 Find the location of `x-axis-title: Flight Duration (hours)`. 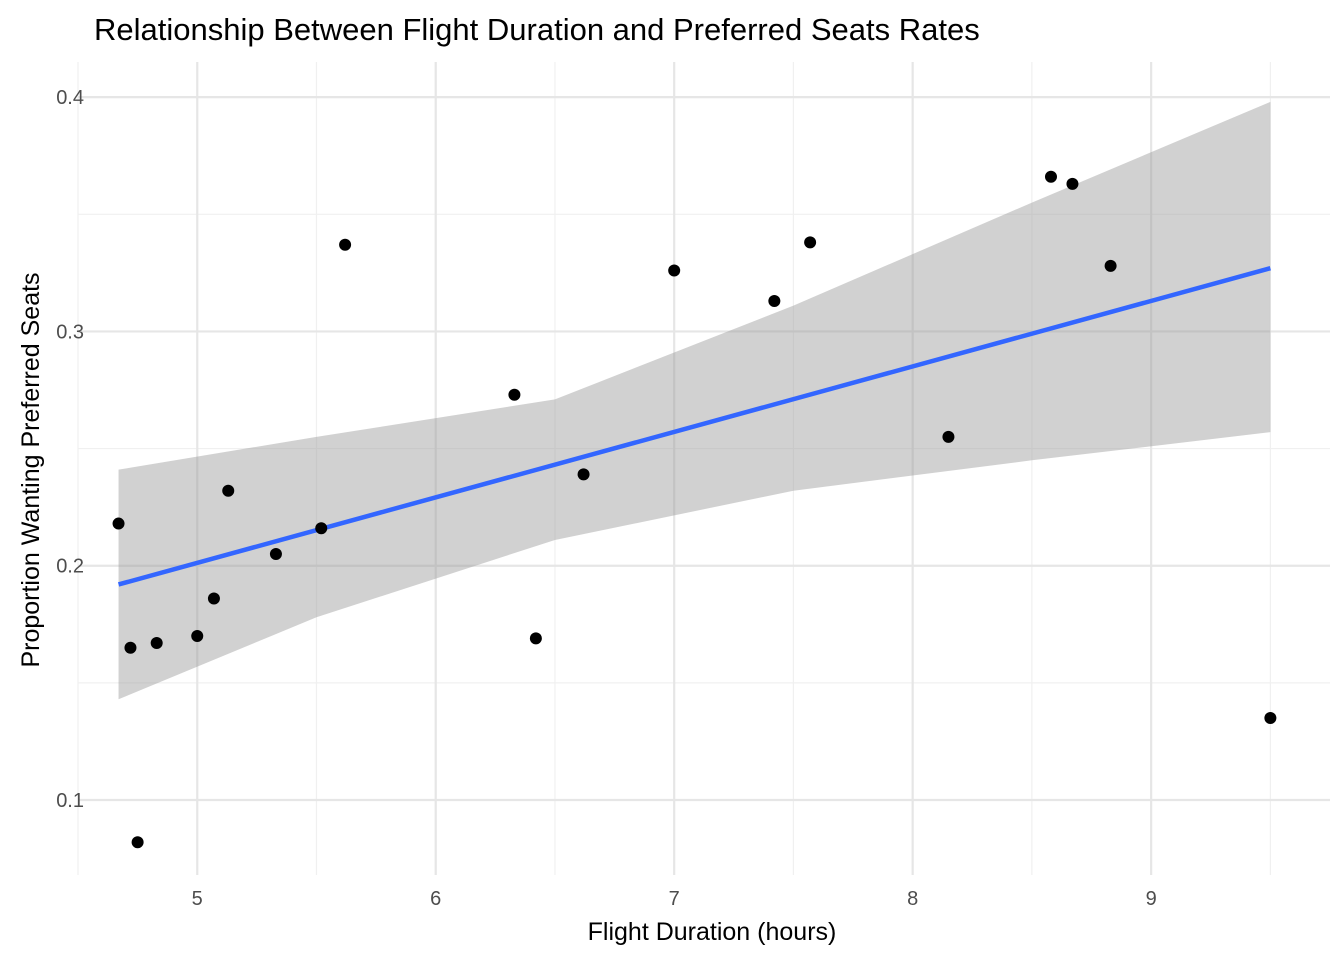

x-axis-title: Flight Duration (hours) is located at coordinates (712, 932).